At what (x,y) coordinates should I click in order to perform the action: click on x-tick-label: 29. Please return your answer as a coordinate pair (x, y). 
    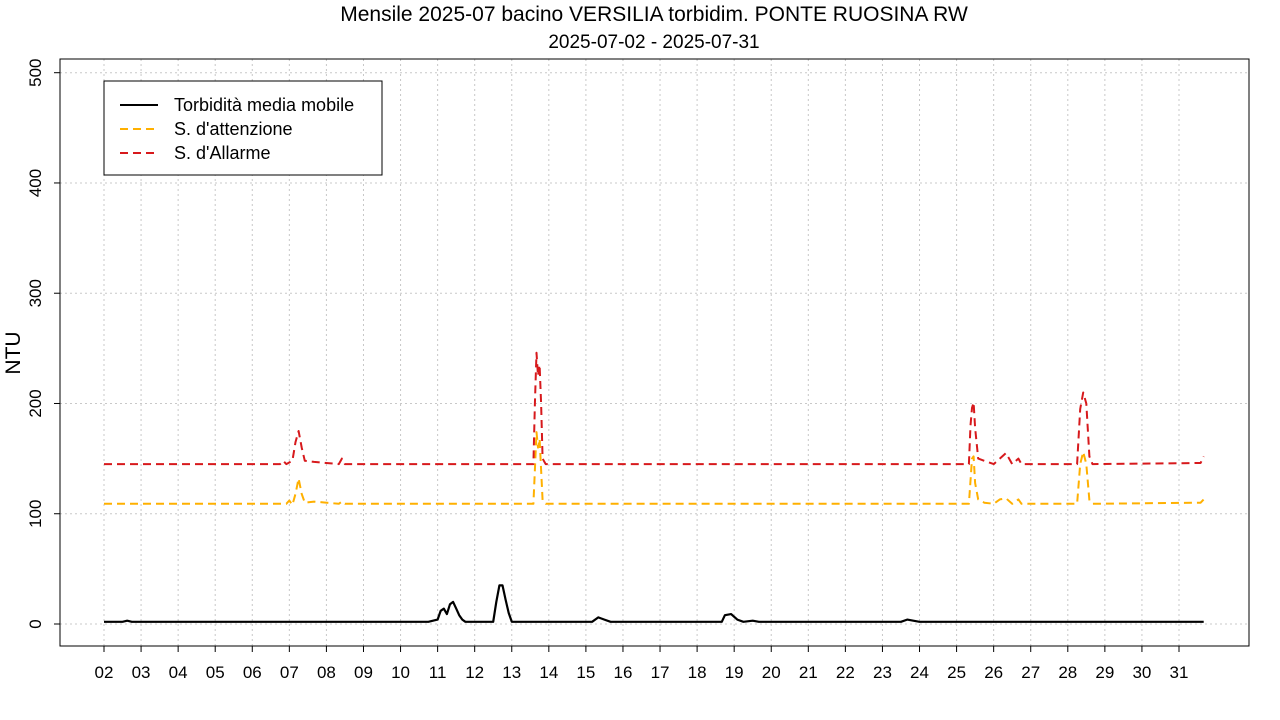
    Looking at the image, I should click on (1104, 672).